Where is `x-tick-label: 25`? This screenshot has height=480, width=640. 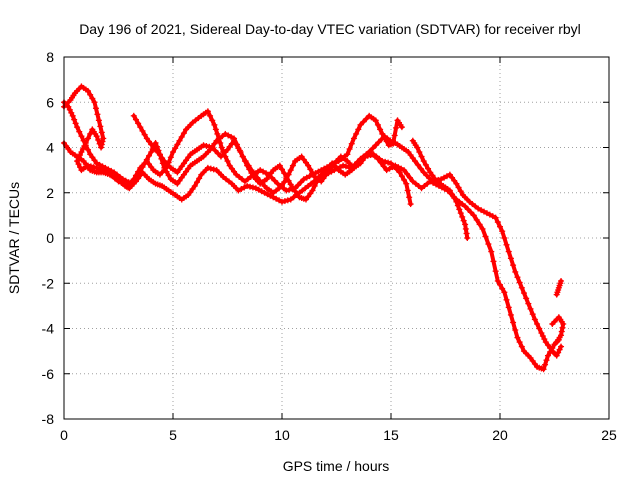 x-tick-label: 25 is located at coordinates (609, 435).